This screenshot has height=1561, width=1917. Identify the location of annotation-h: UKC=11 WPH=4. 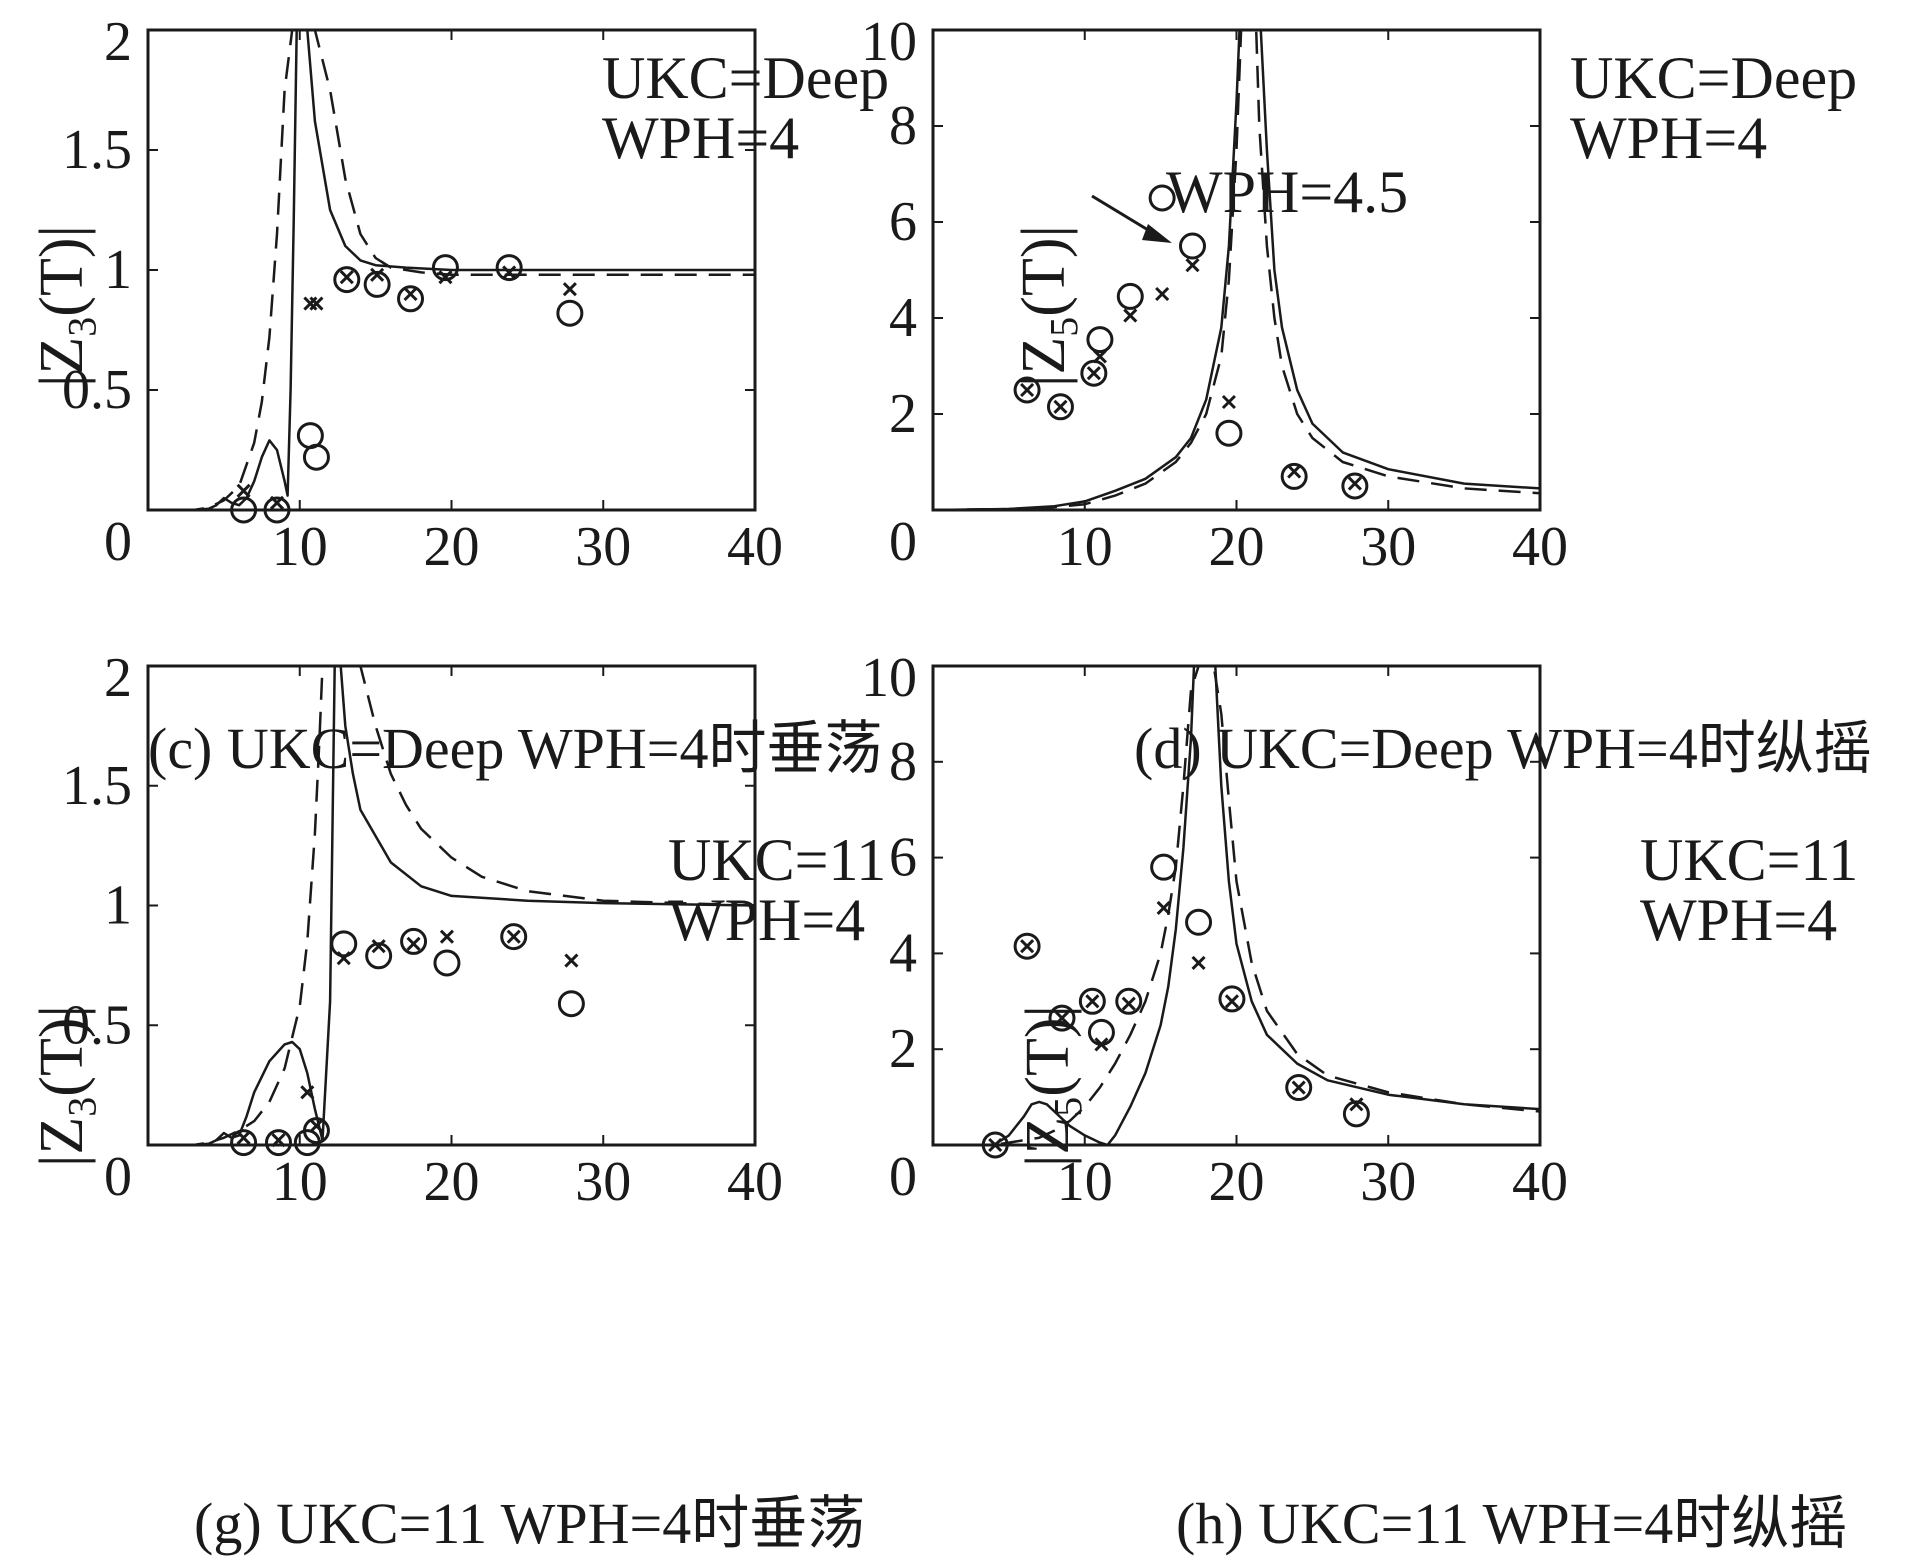
(1749, 890).